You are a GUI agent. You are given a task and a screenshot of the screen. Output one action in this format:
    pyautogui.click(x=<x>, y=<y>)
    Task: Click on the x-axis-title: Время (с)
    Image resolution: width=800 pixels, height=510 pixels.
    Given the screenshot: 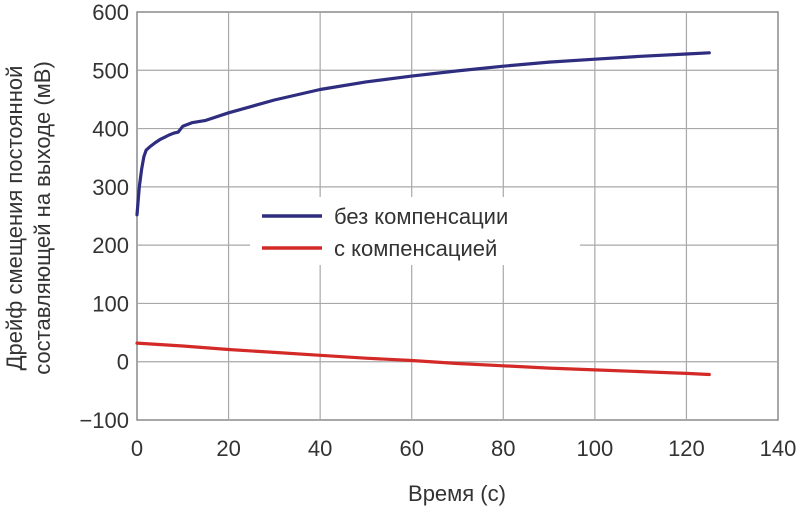 What is the action you would take?
    pyautogui.click(x=457, y=493)
    